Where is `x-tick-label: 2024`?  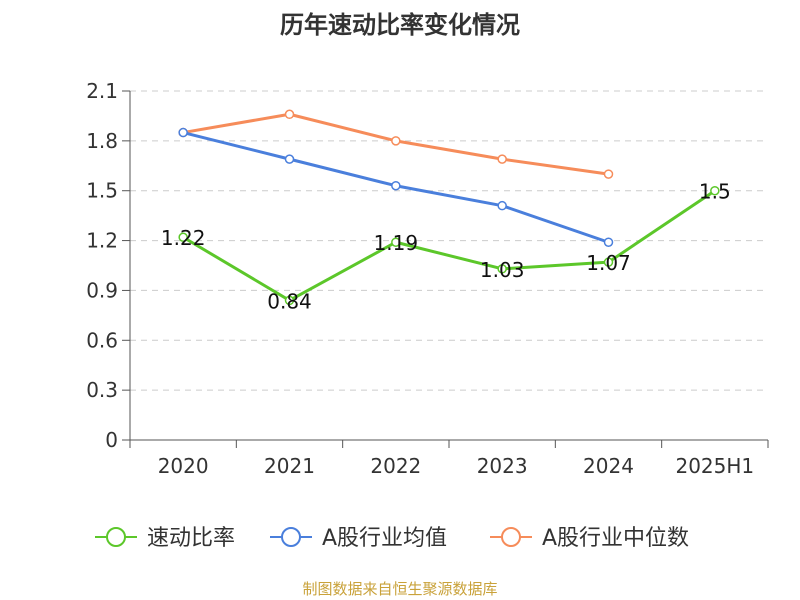
x-tick-label: 2024 is located at coordinates (608, 466).